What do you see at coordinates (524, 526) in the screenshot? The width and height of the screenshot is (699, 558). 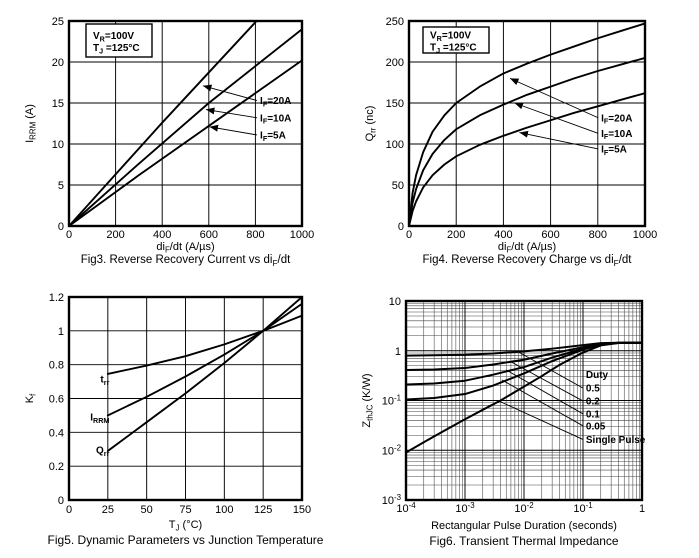 I see `fig6-xlabel: Rectangular Pulse Duration (seconds)` at bounding box center [524, 526].